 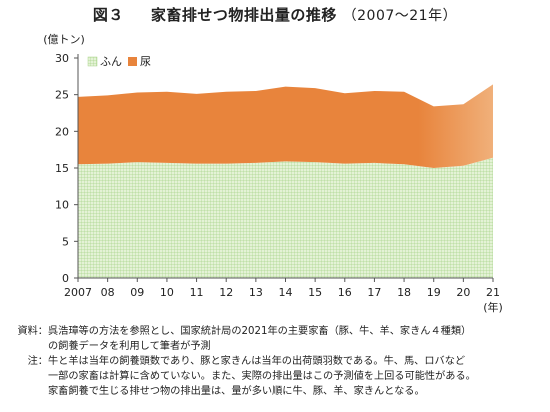 I want to click on x-tick-label: 11, so click(x=197, y=292).